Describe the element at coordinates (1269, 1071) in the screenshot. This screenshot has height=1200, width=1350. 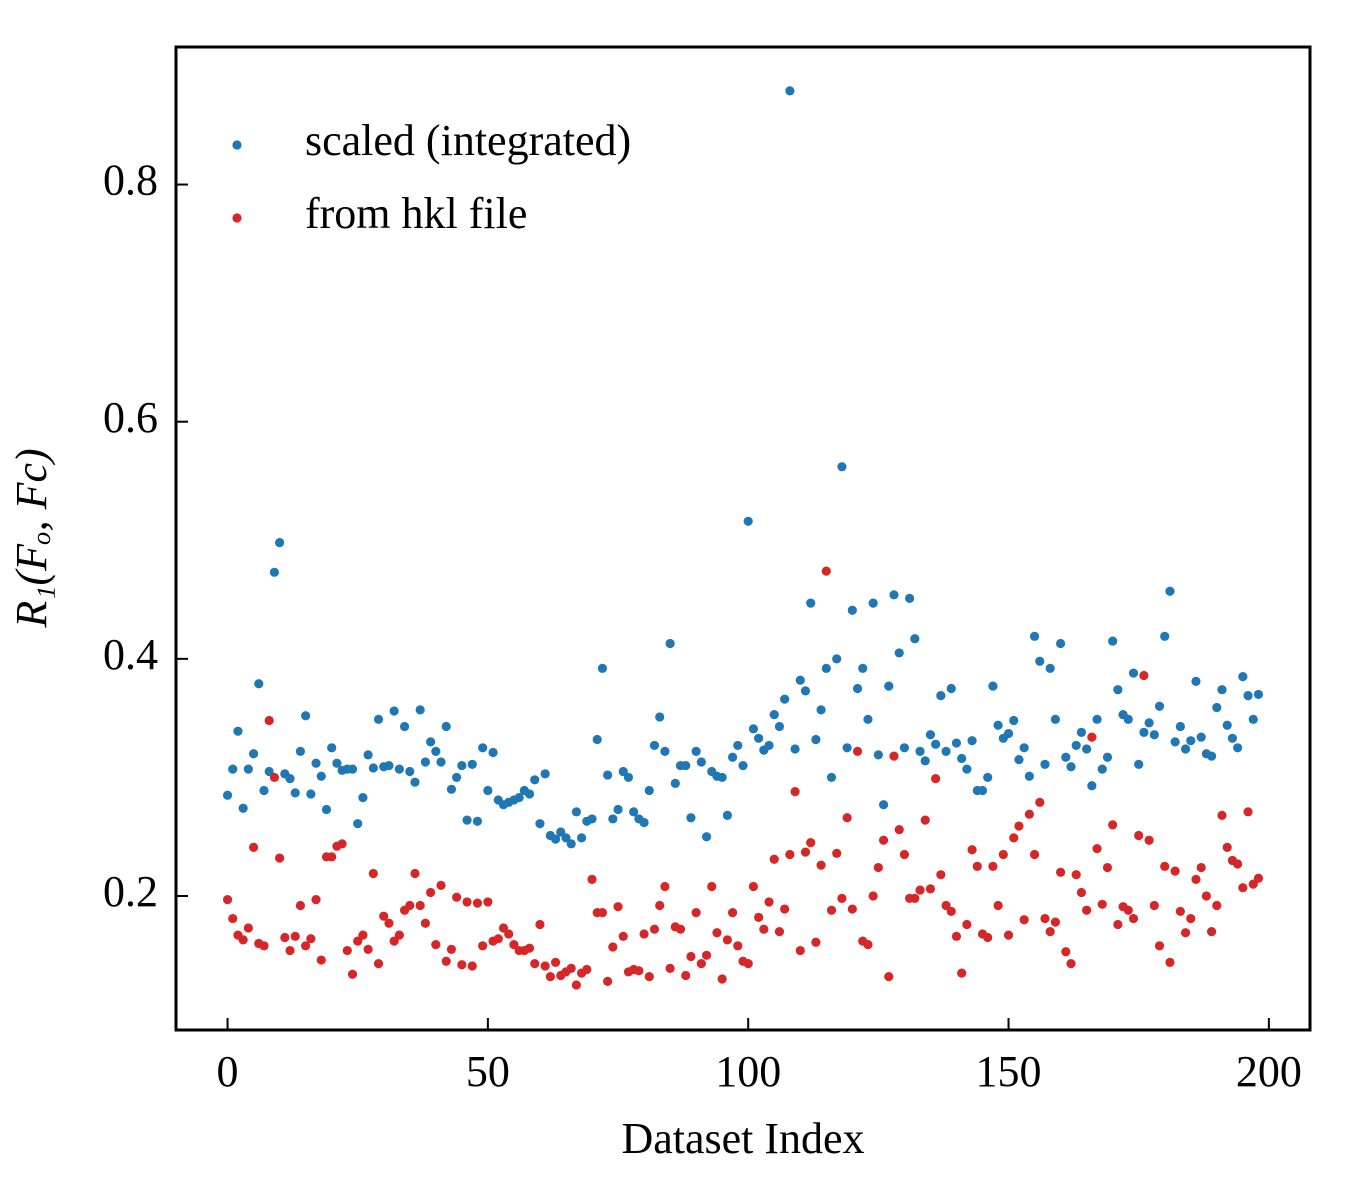
I see `x-tick-label: 200` at that location.